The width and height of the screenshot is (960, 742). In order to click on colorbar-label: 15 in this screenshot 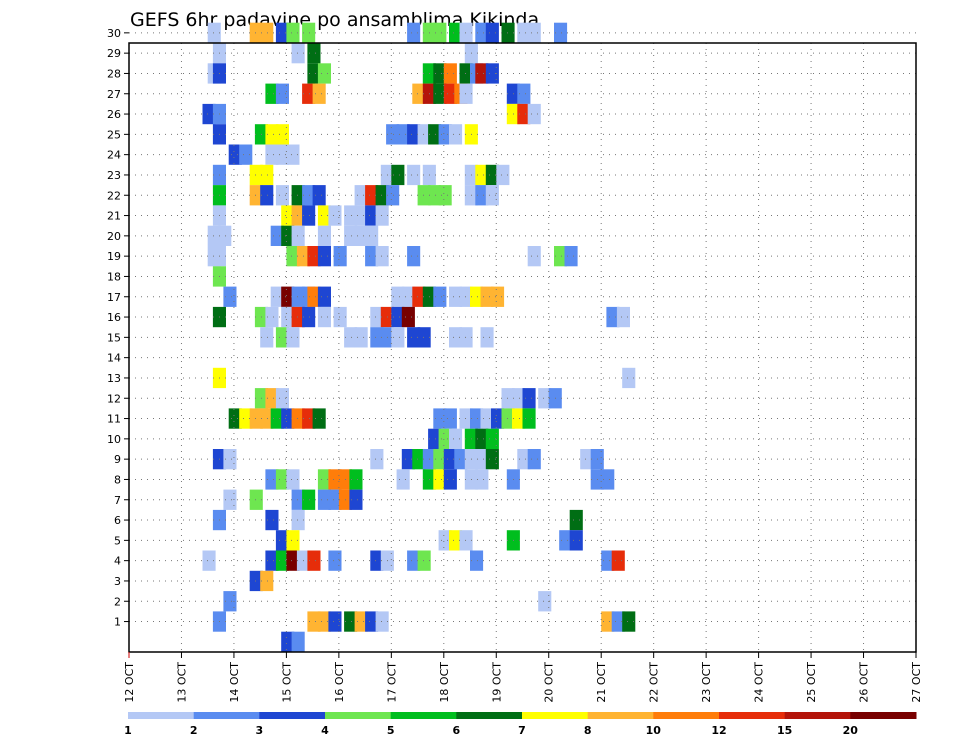, I will do `click(784, 730)`.